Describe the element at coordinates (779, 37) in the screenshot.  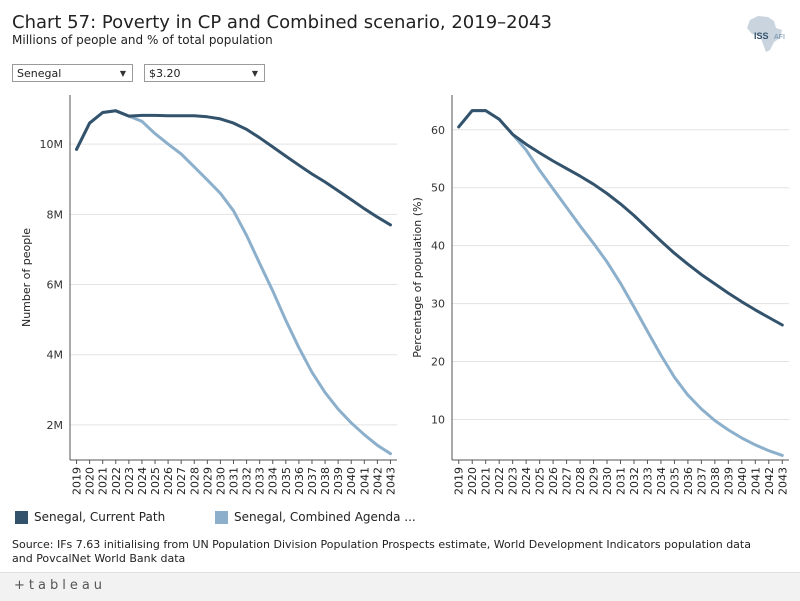
I see `logo-text-sub: AFI` at that location.